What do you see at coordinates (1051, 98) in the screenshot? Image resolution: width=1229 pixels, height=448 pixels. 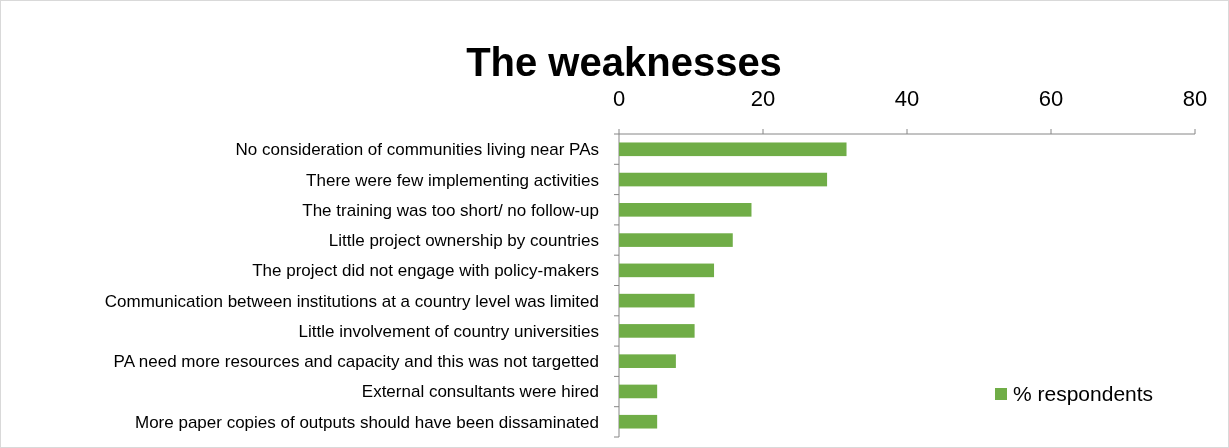 I see `x-tick-label: 60` at bounding box center [1051, 98].